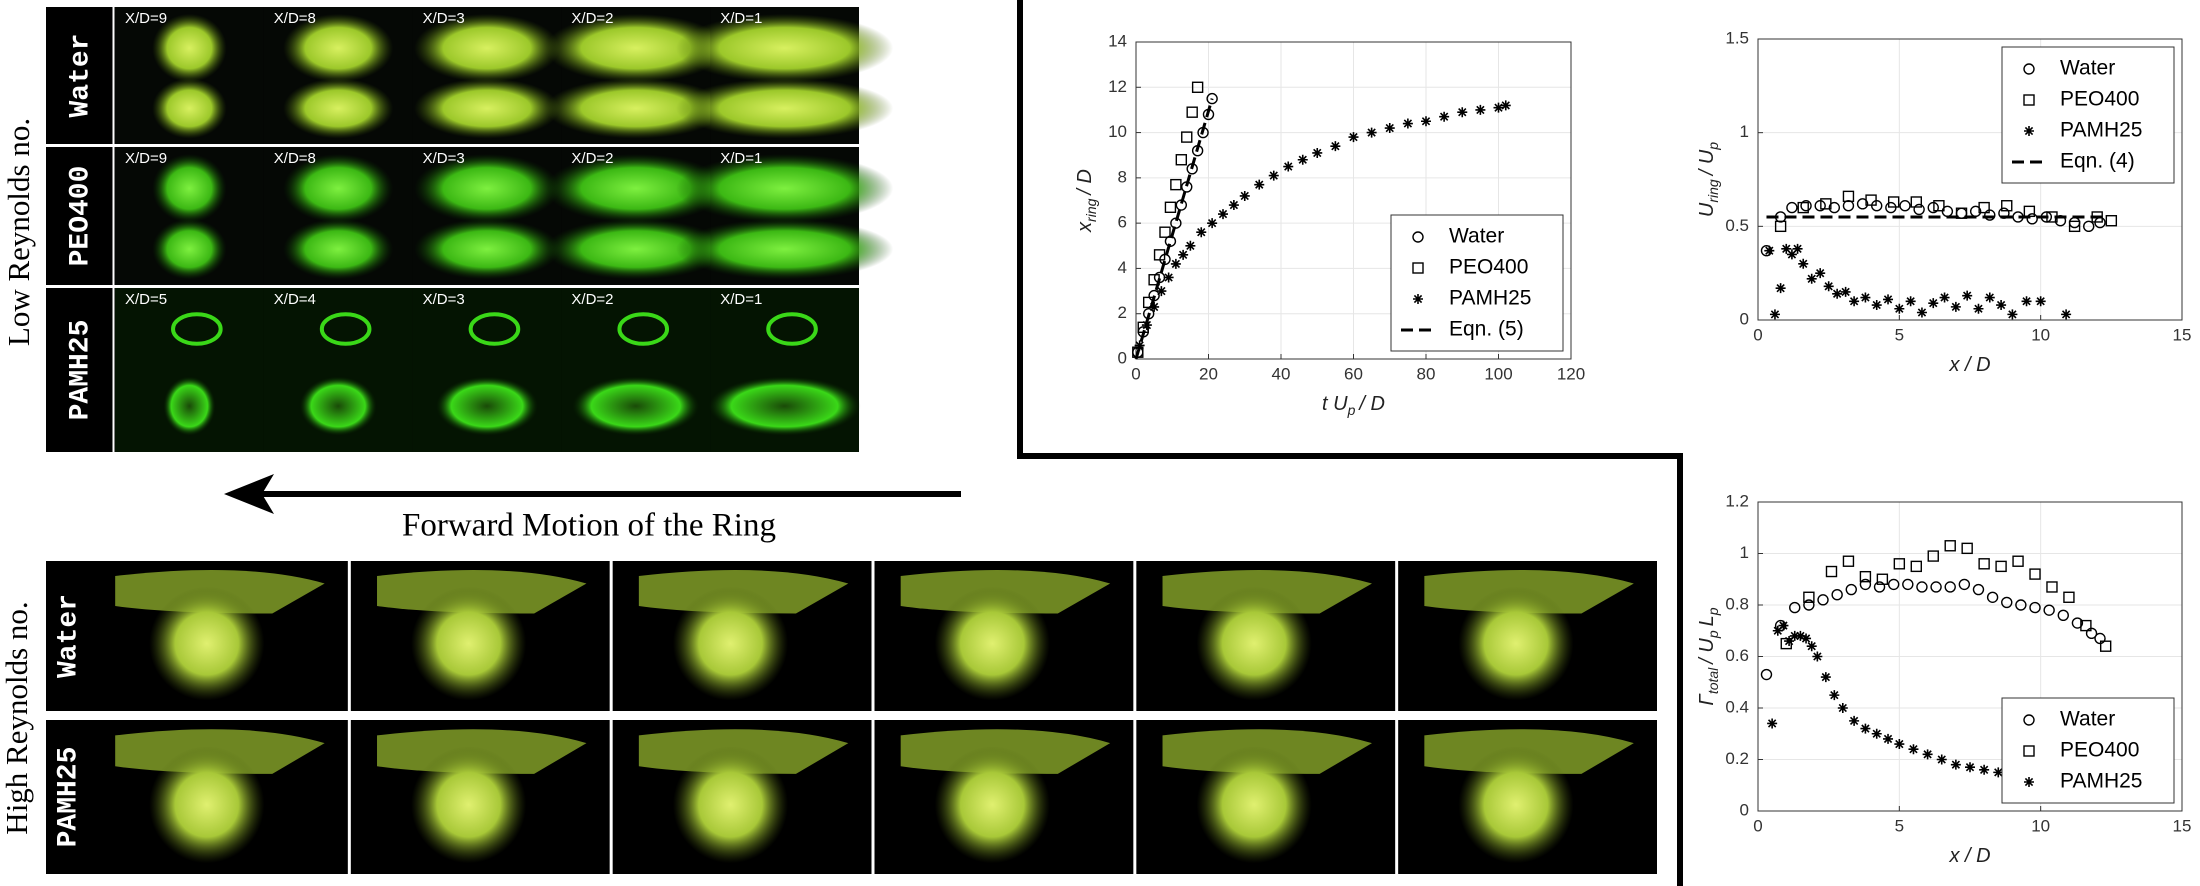 The width and height of the screenshot is (2200, 886). I want to click on y-tick-label: 14, so click(1117, 40).